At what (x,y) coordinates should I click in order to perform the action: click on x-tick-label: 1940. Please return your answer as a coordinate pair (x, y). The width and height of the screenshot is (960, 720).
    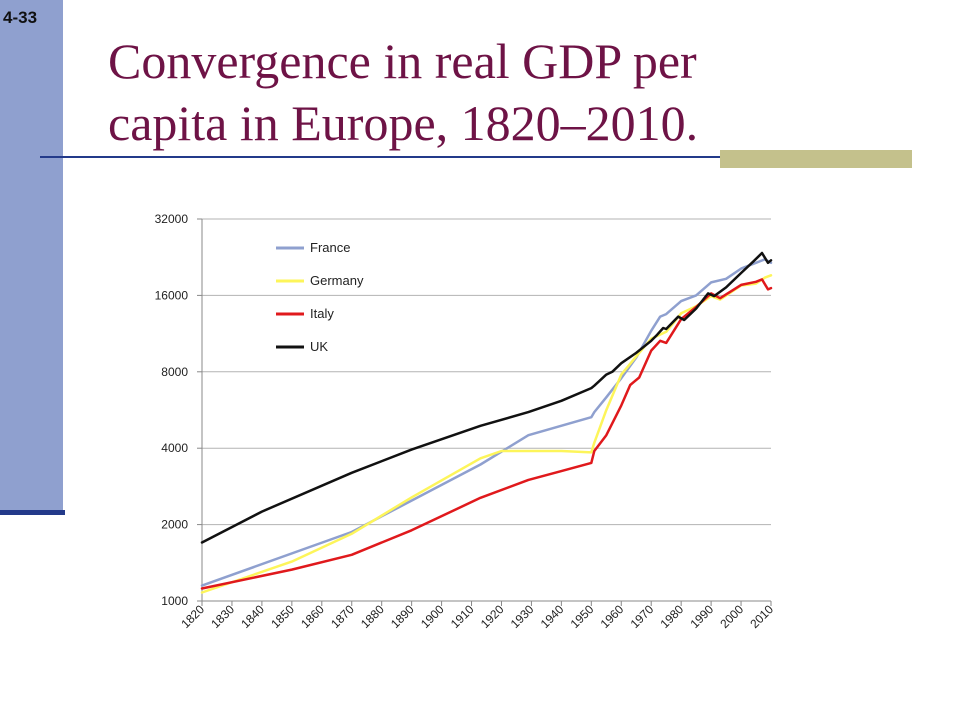
    Looking at the image, I should click on (552, 616).